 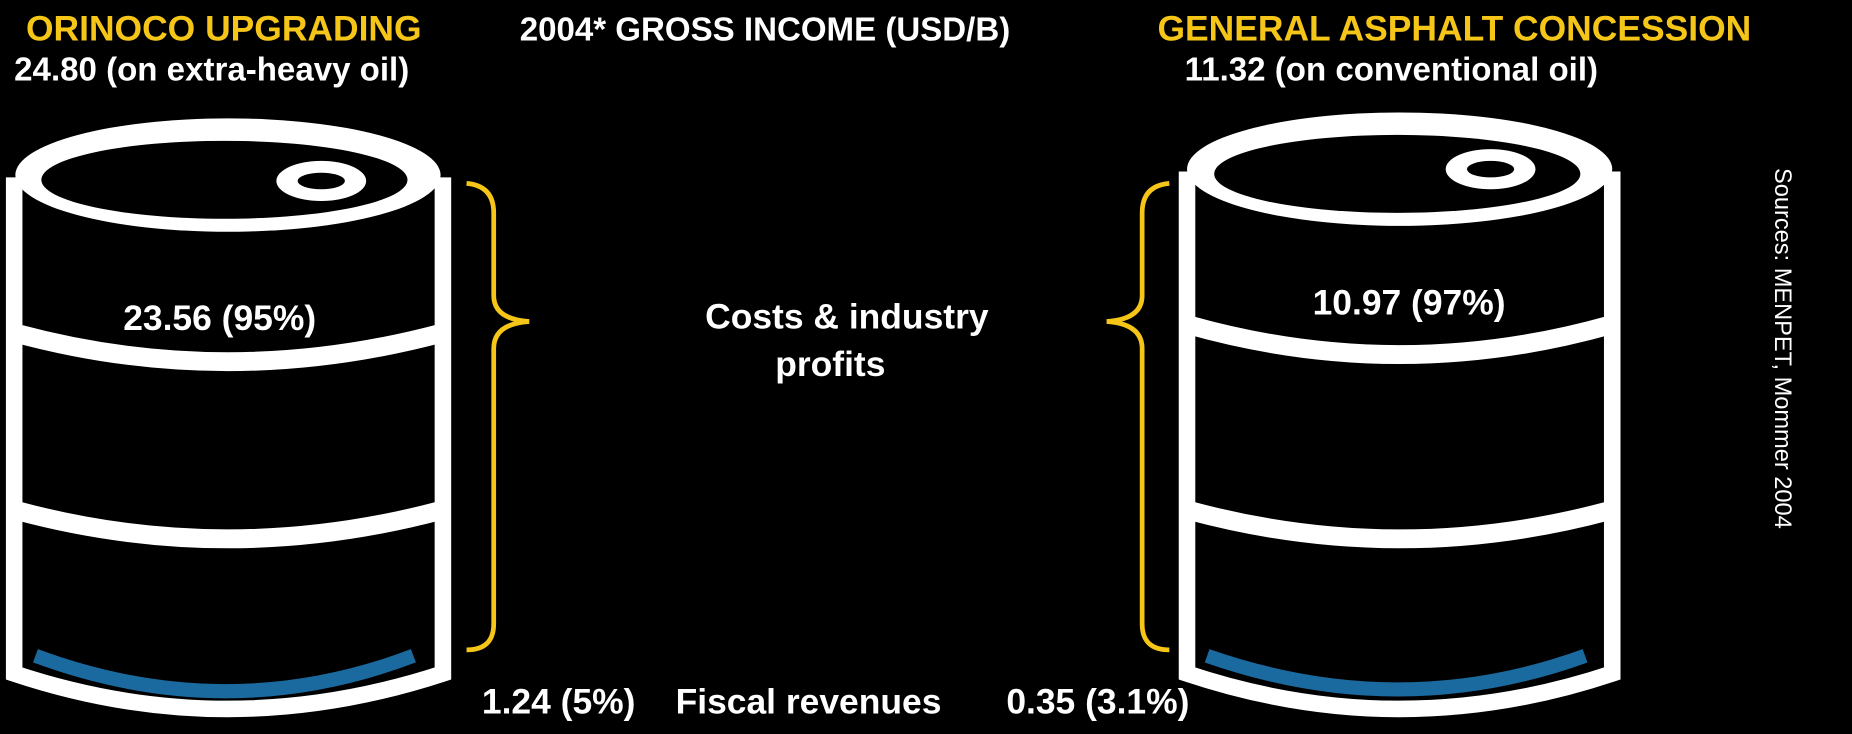 What do you see at coordinates (219, 318) in the screenshot?
I see `left-costs: 23.56 (95%)` at bounding box center [219, 318].